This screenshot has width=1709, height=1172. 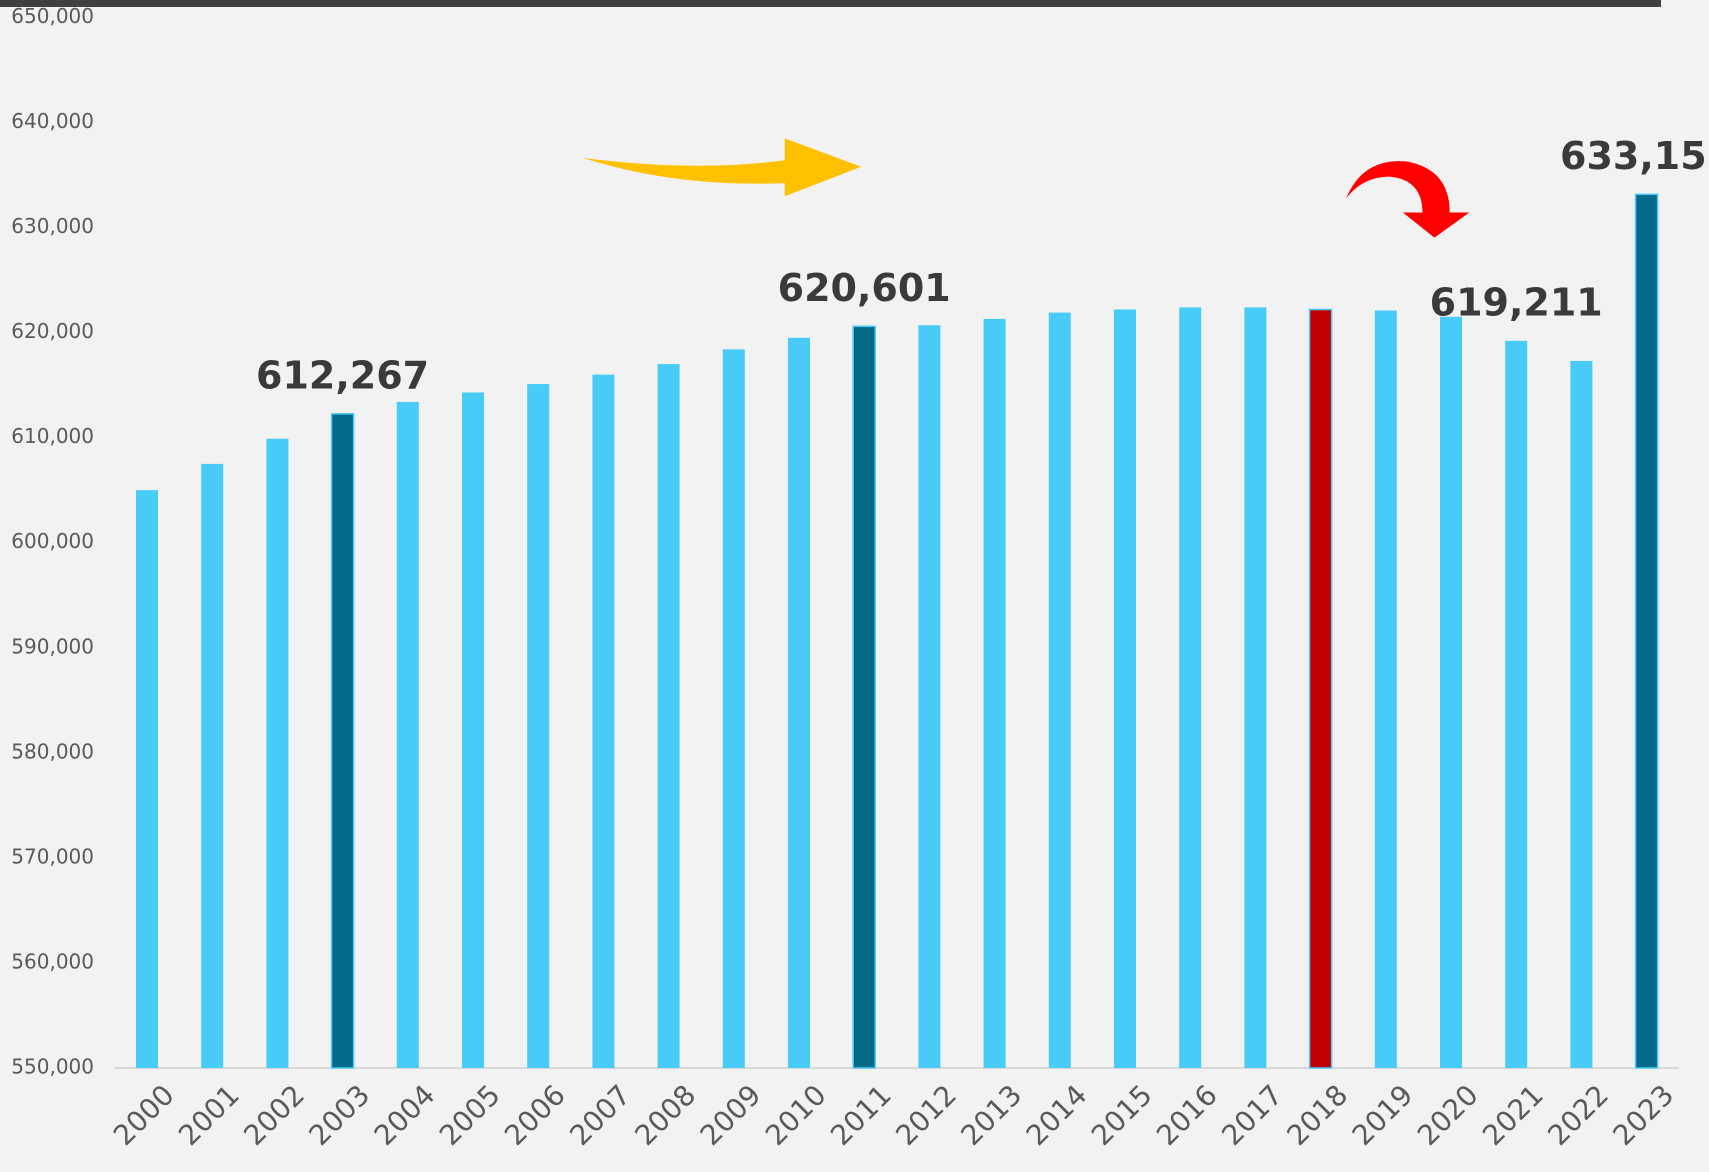 What do you see at coordinates (1516, 302) in the screenshot?
I see `value-label: 619,211` at bounding box center [1516, 302].